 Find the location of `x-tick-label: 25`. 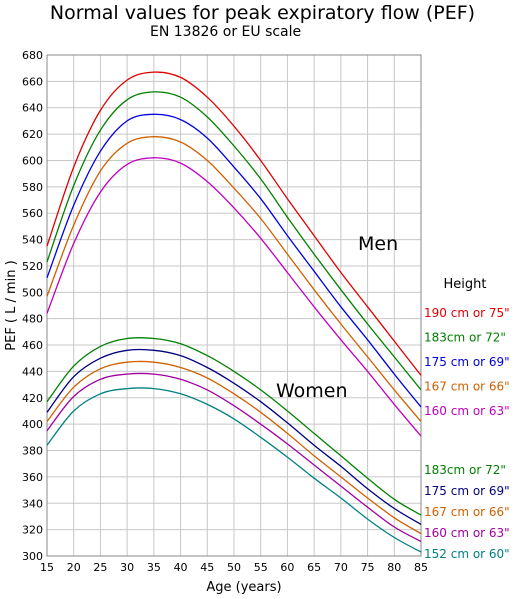

x-tick-label: 25 is located at coordinates (100, 567).